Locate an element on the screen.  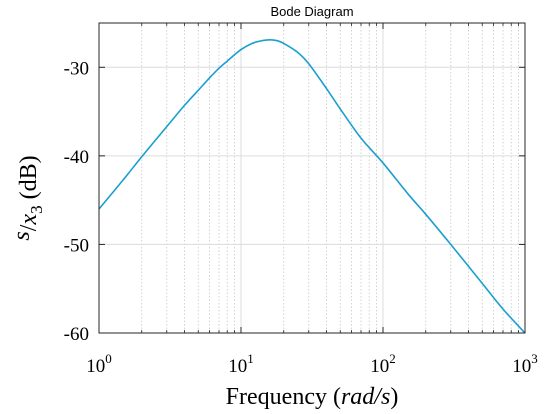
y-tick-label: -40 is located at coordinates (76, 157).